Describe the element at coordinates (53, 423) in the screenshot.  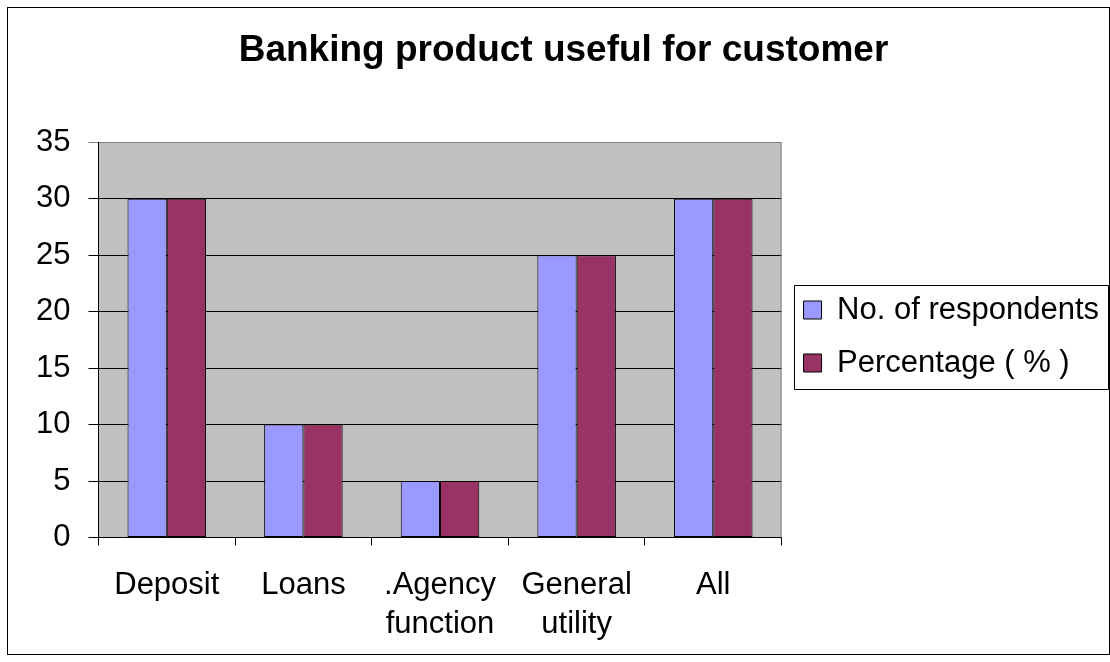
I see `y-tick-label: 10` at that location.